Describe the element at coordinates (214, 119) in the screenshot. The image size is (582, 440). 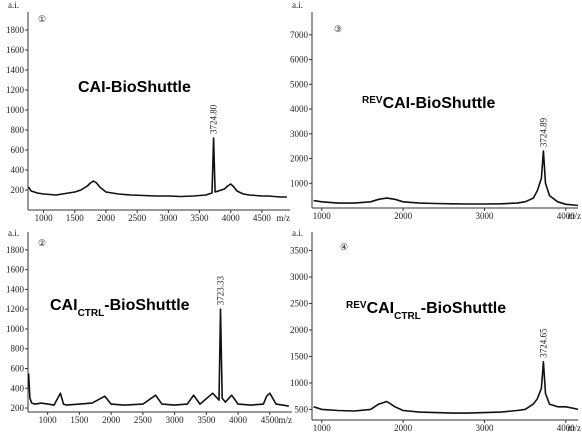
I see `peak-label: 3724.80` at that location.